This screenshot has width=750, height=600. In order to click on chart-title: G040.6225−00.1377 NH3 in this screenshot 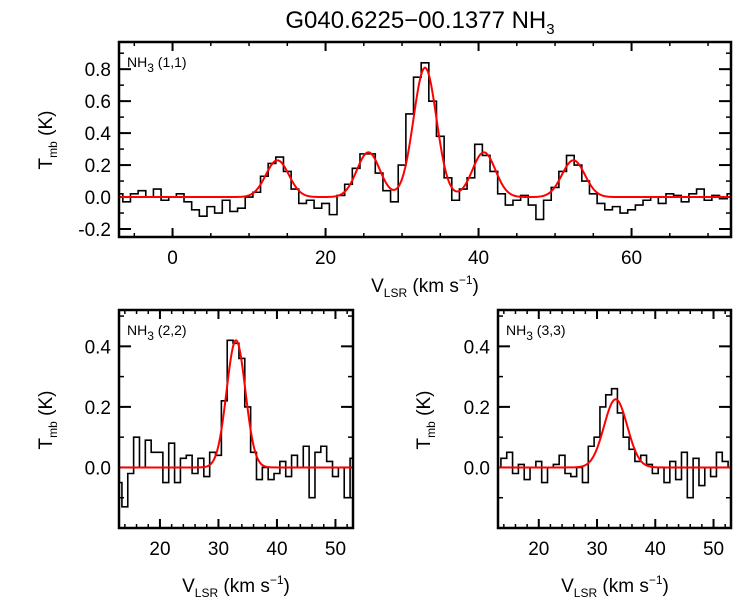, I will do `click(419, 22)`.